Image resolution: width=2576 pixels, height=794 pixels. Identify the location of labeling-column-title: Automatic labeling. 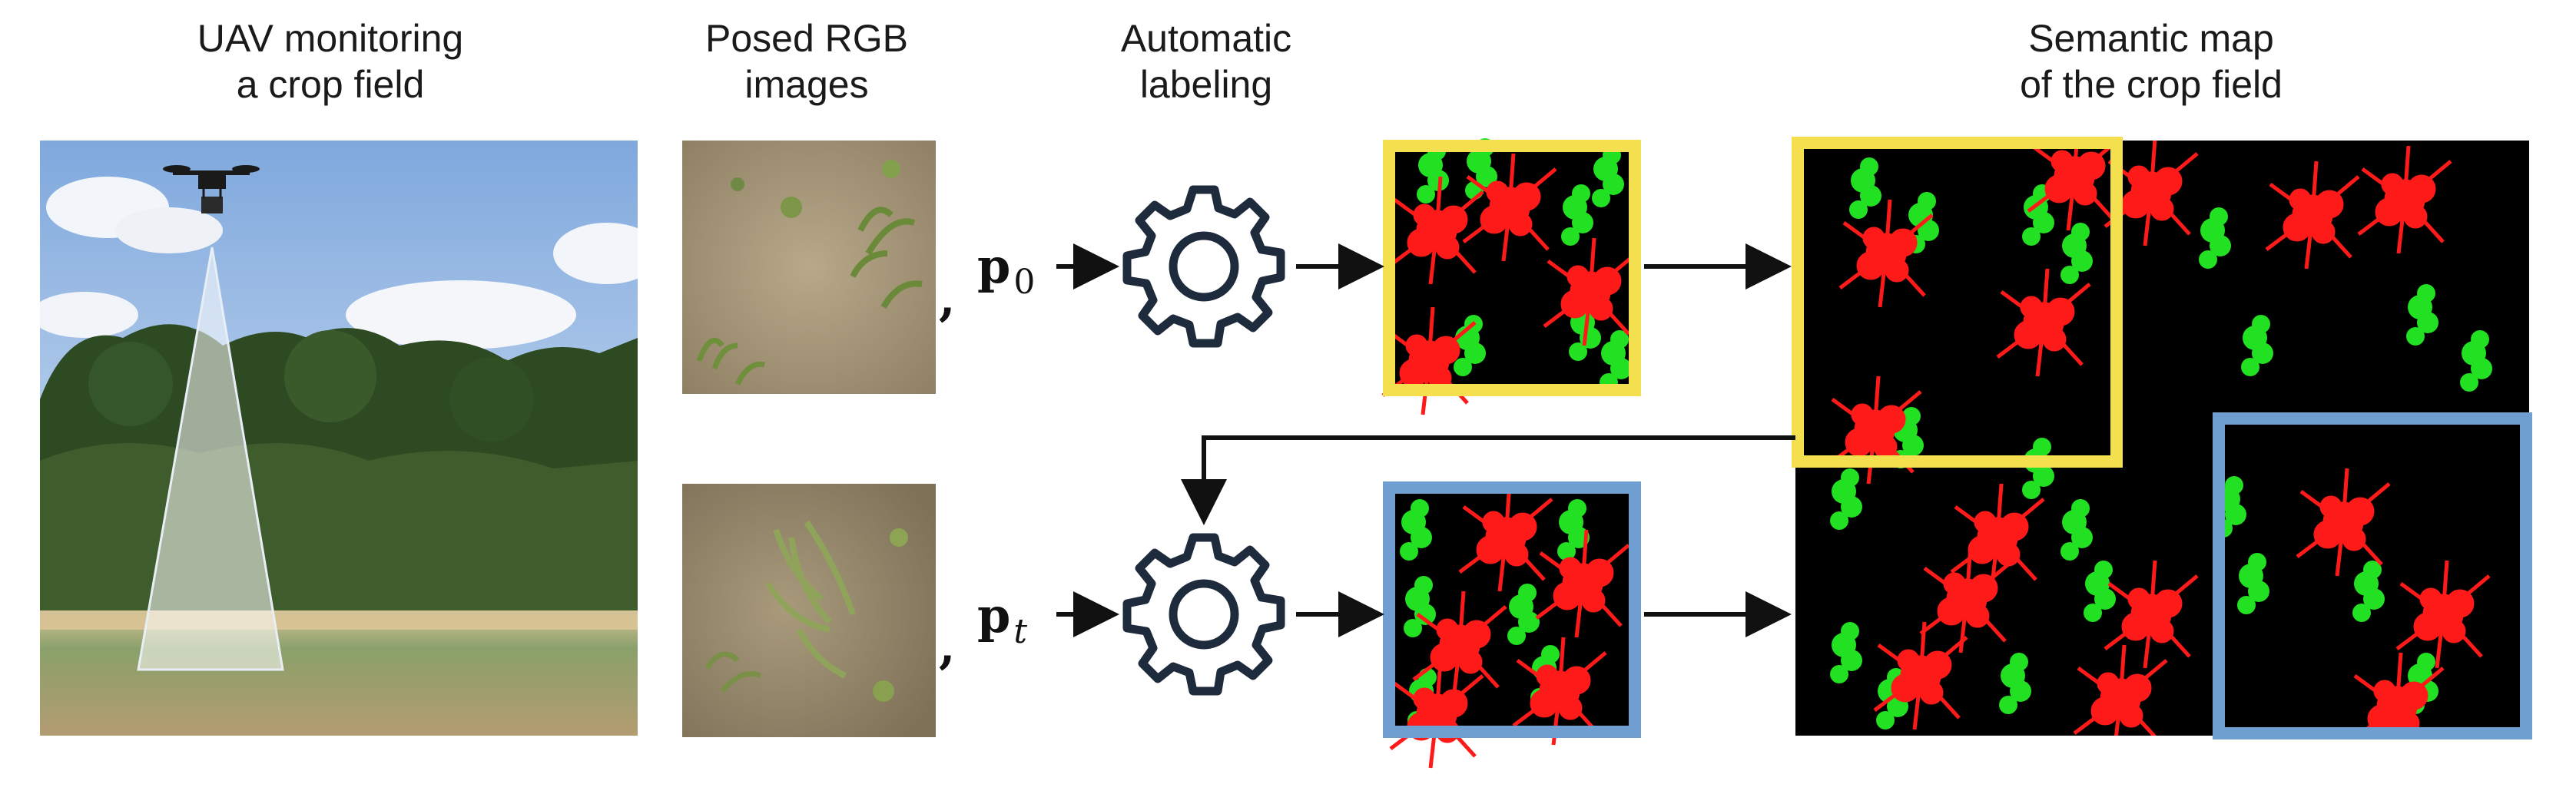
(1206, 61).